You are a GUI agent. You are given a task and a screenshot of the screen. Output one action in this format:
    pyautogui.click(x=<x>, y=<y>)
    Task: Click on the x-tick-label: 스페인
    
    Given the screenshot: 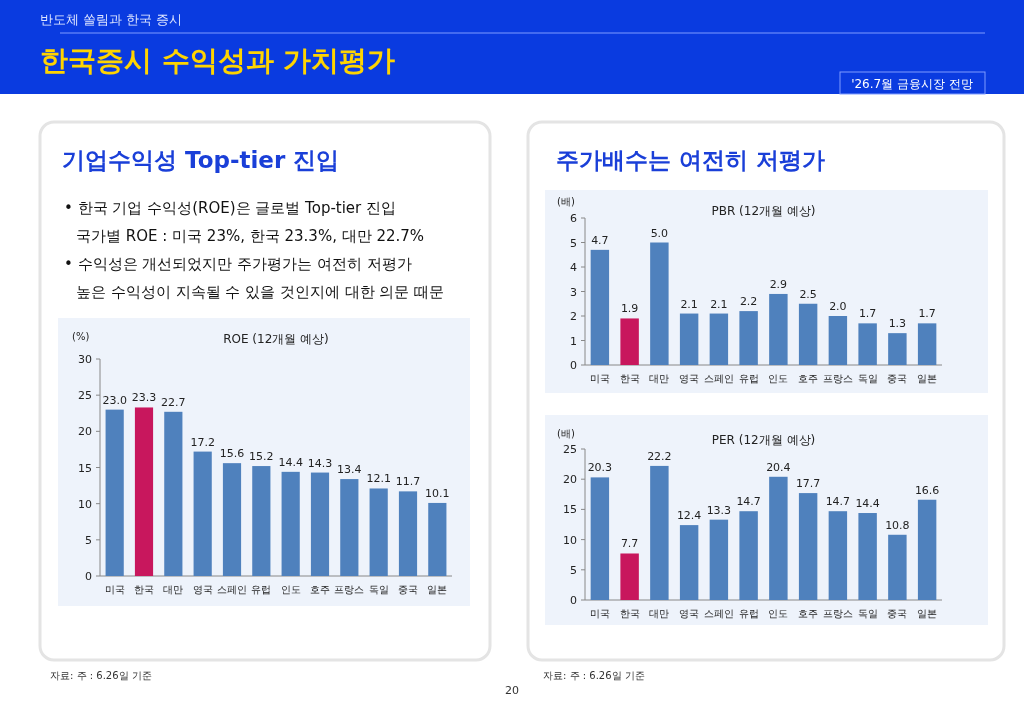 What is the action you would take?
    pyautogui.click(x=232, y=589)
    